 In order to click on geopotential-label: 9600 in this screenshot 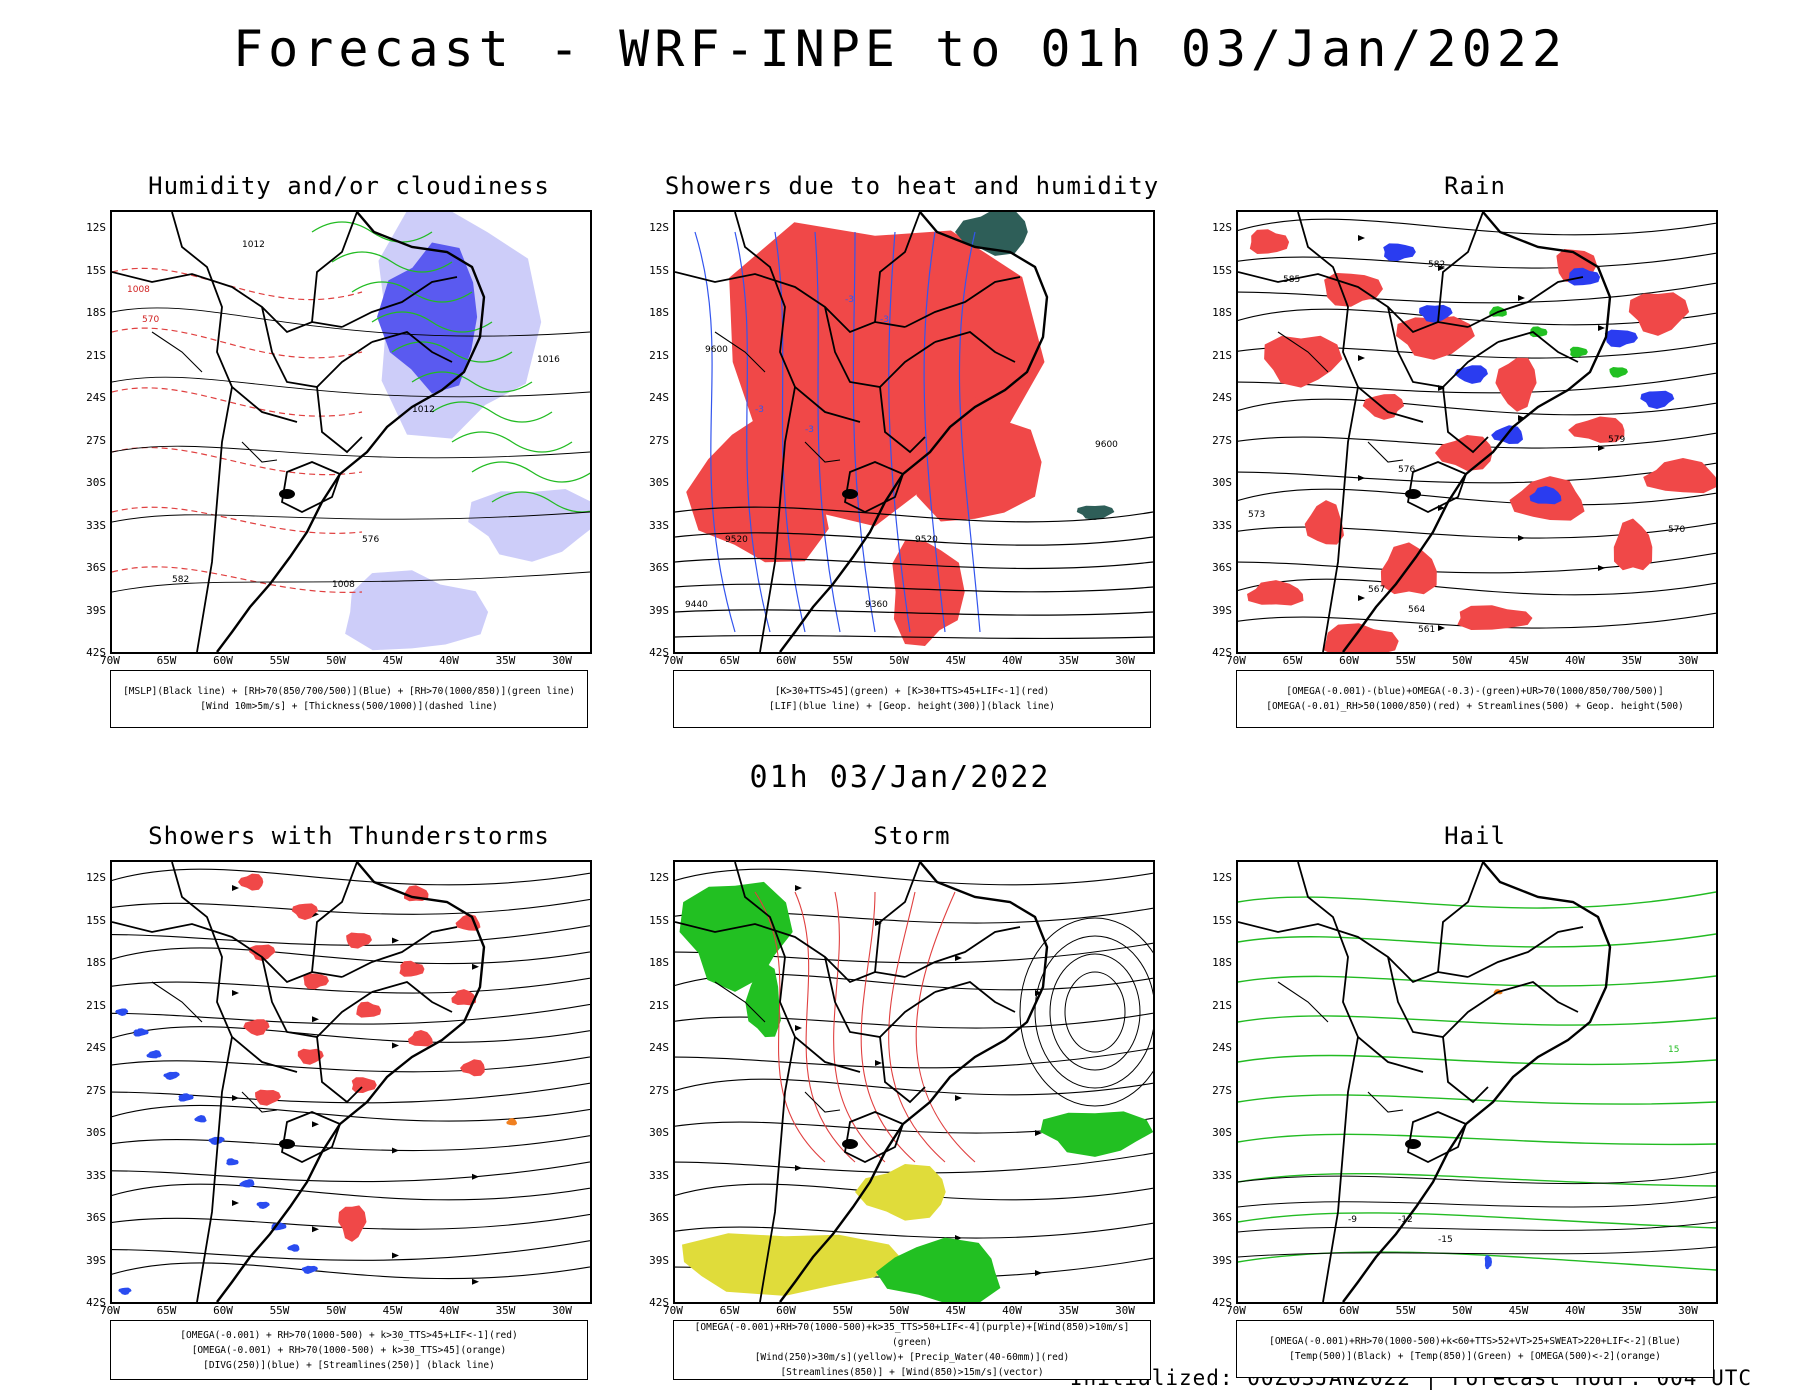, I will do `click(716, 350)`.